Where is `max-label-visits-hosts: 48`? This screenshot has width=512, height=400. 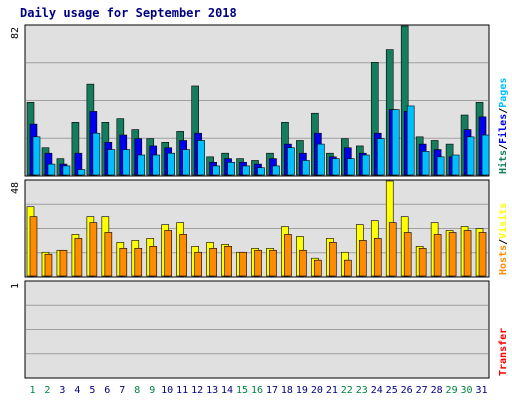 max-label-visits-hosts: 48 is located at coordinates (15, 188).